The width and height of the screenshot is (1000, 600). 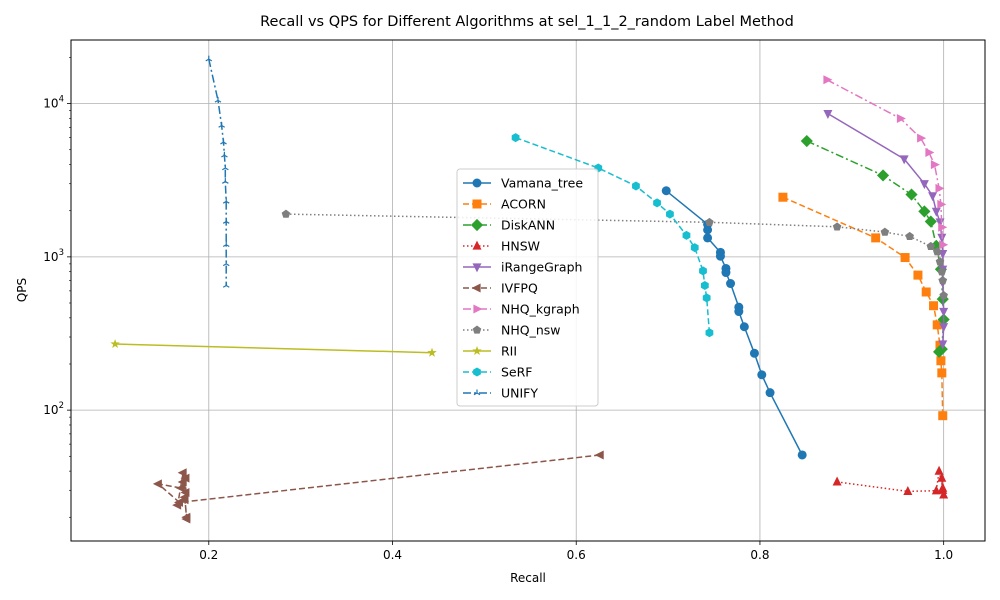 I want to click on y-axis-label: QPS, so click(x=22, y=290).